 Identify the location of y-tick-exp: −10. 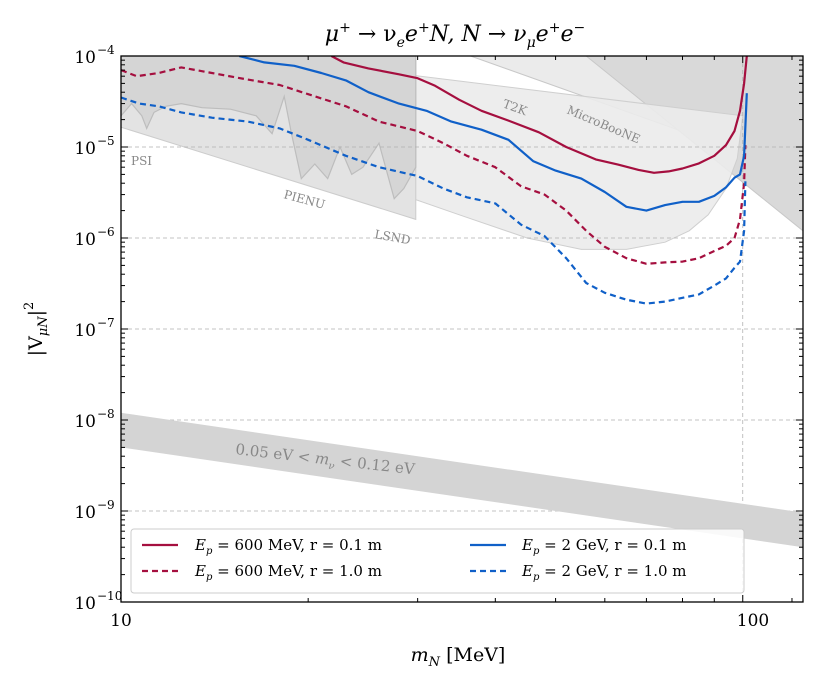
(109, 596).